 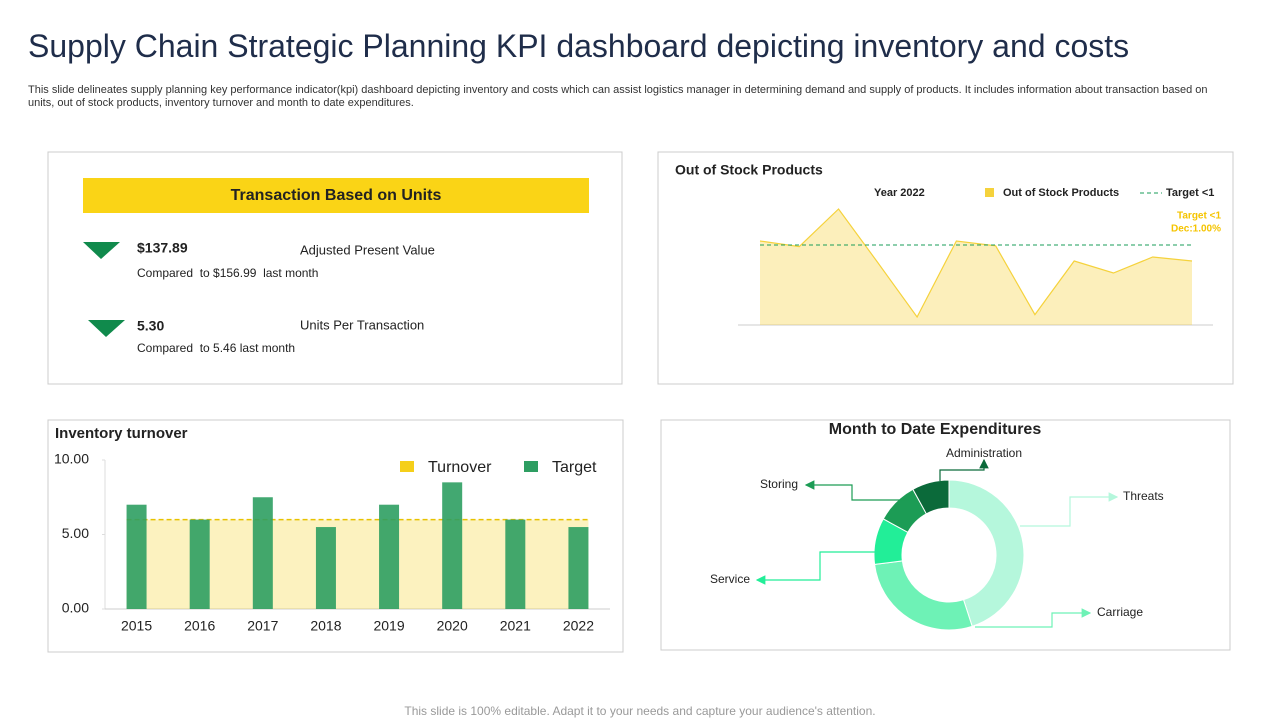 I want to click on slice-label: Carriage, so click(x=1120, y=612).